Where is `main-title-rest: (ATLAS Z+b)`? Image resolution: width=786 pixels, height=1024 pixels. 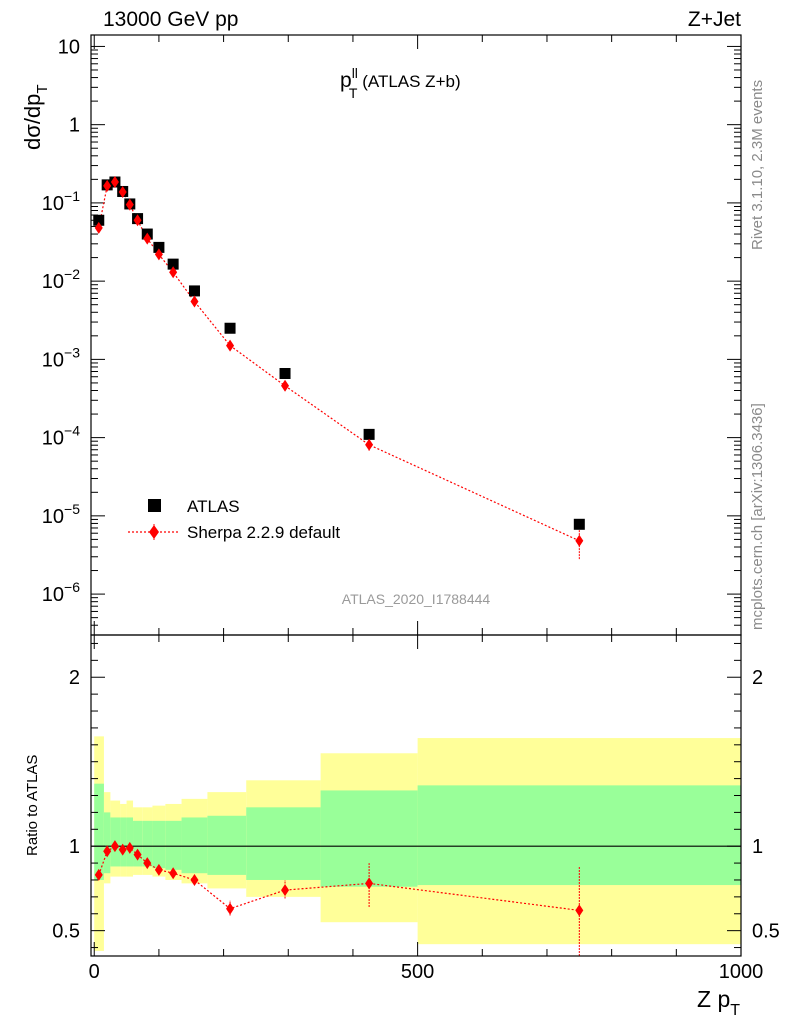
main-title-rest: (ATLAS Z+b) is located at coordinates (408, 81).